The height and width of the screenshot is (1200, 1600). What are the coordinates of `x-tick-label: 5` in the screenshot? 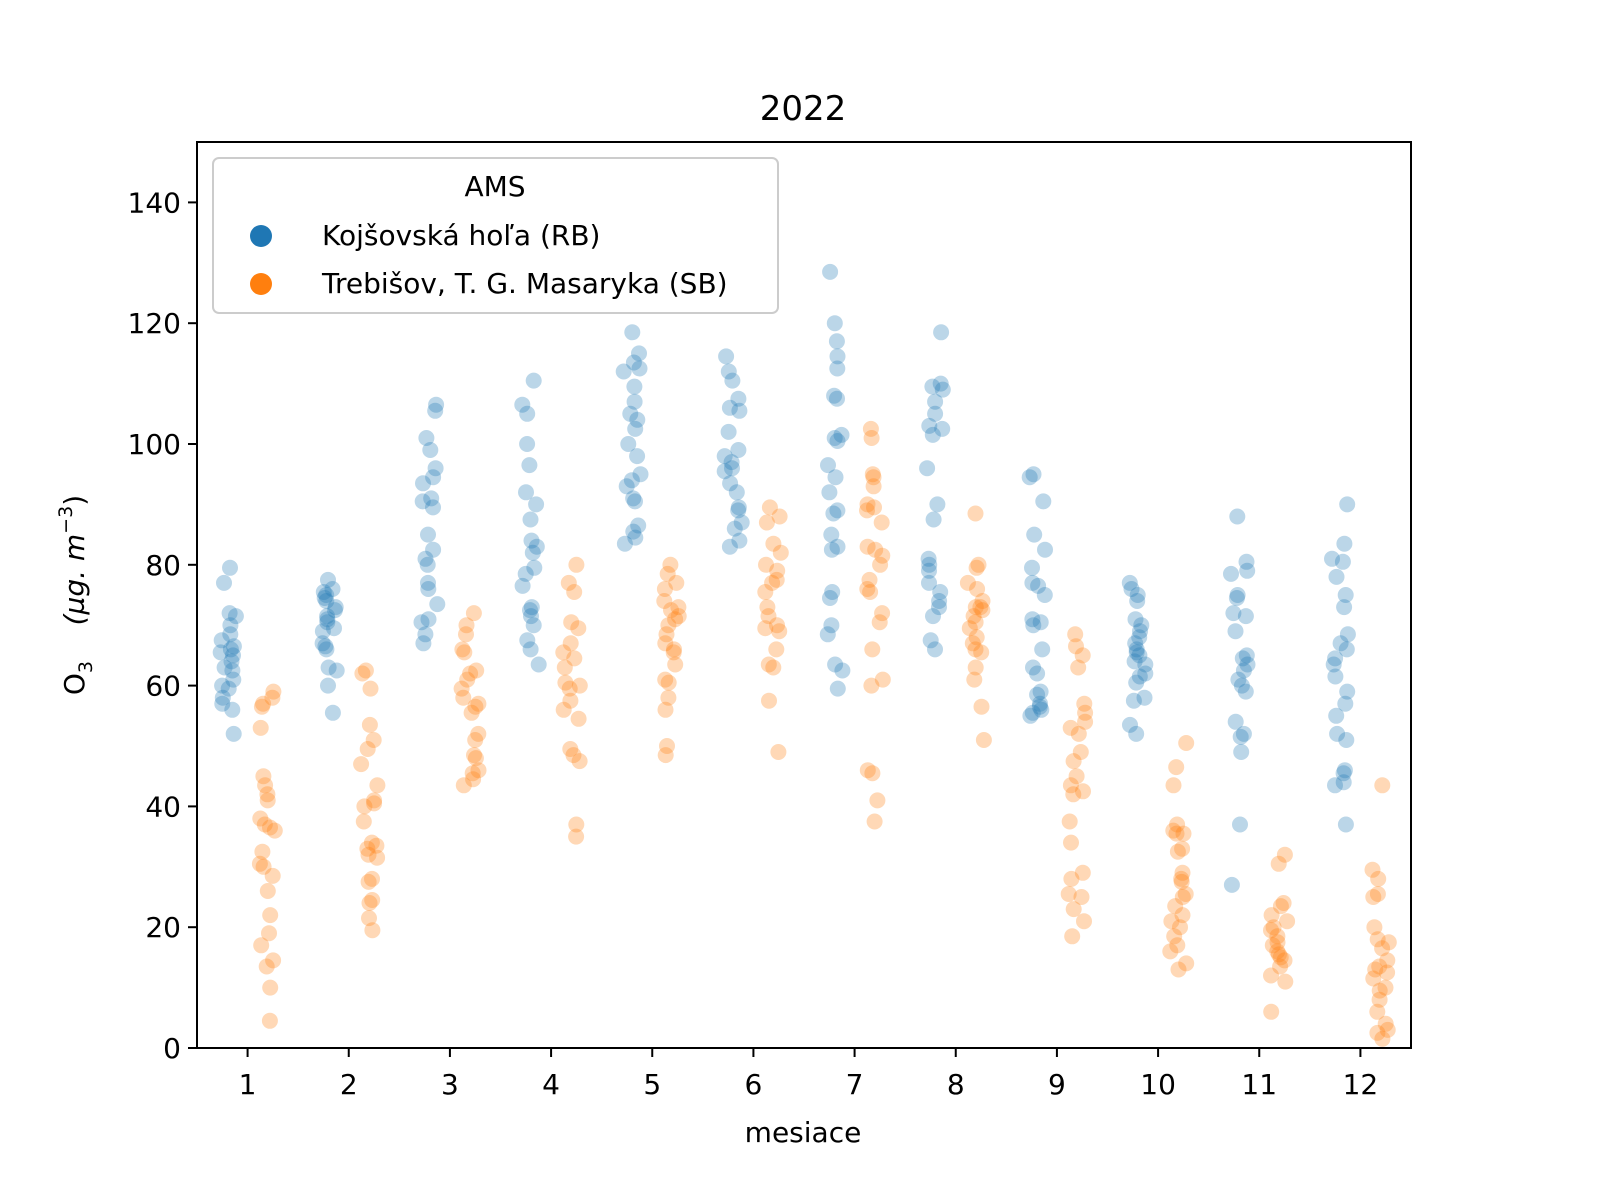 It's located at (652, 1084).